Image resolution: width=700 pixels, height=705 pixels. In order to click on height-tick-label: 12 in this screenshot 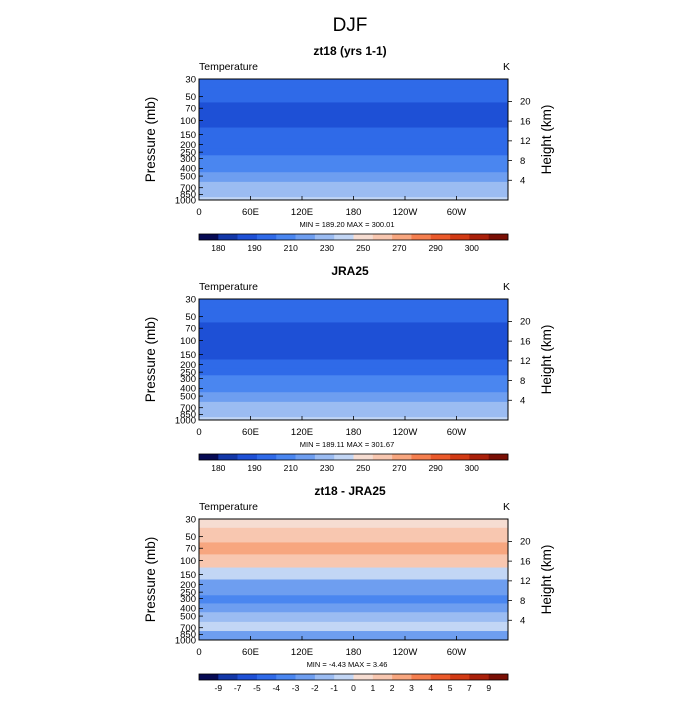, I will do `click(525, 141)`.